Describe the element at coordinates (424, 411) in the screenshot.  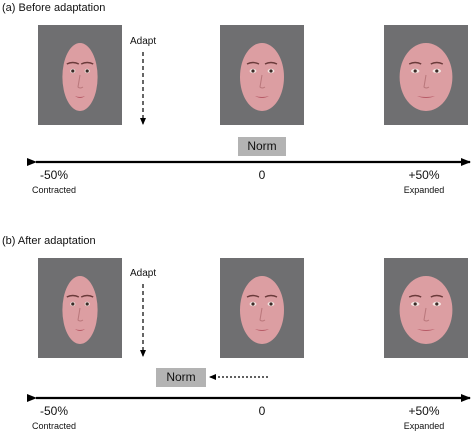
I see `tick-plus50-b: +50%` at that location.